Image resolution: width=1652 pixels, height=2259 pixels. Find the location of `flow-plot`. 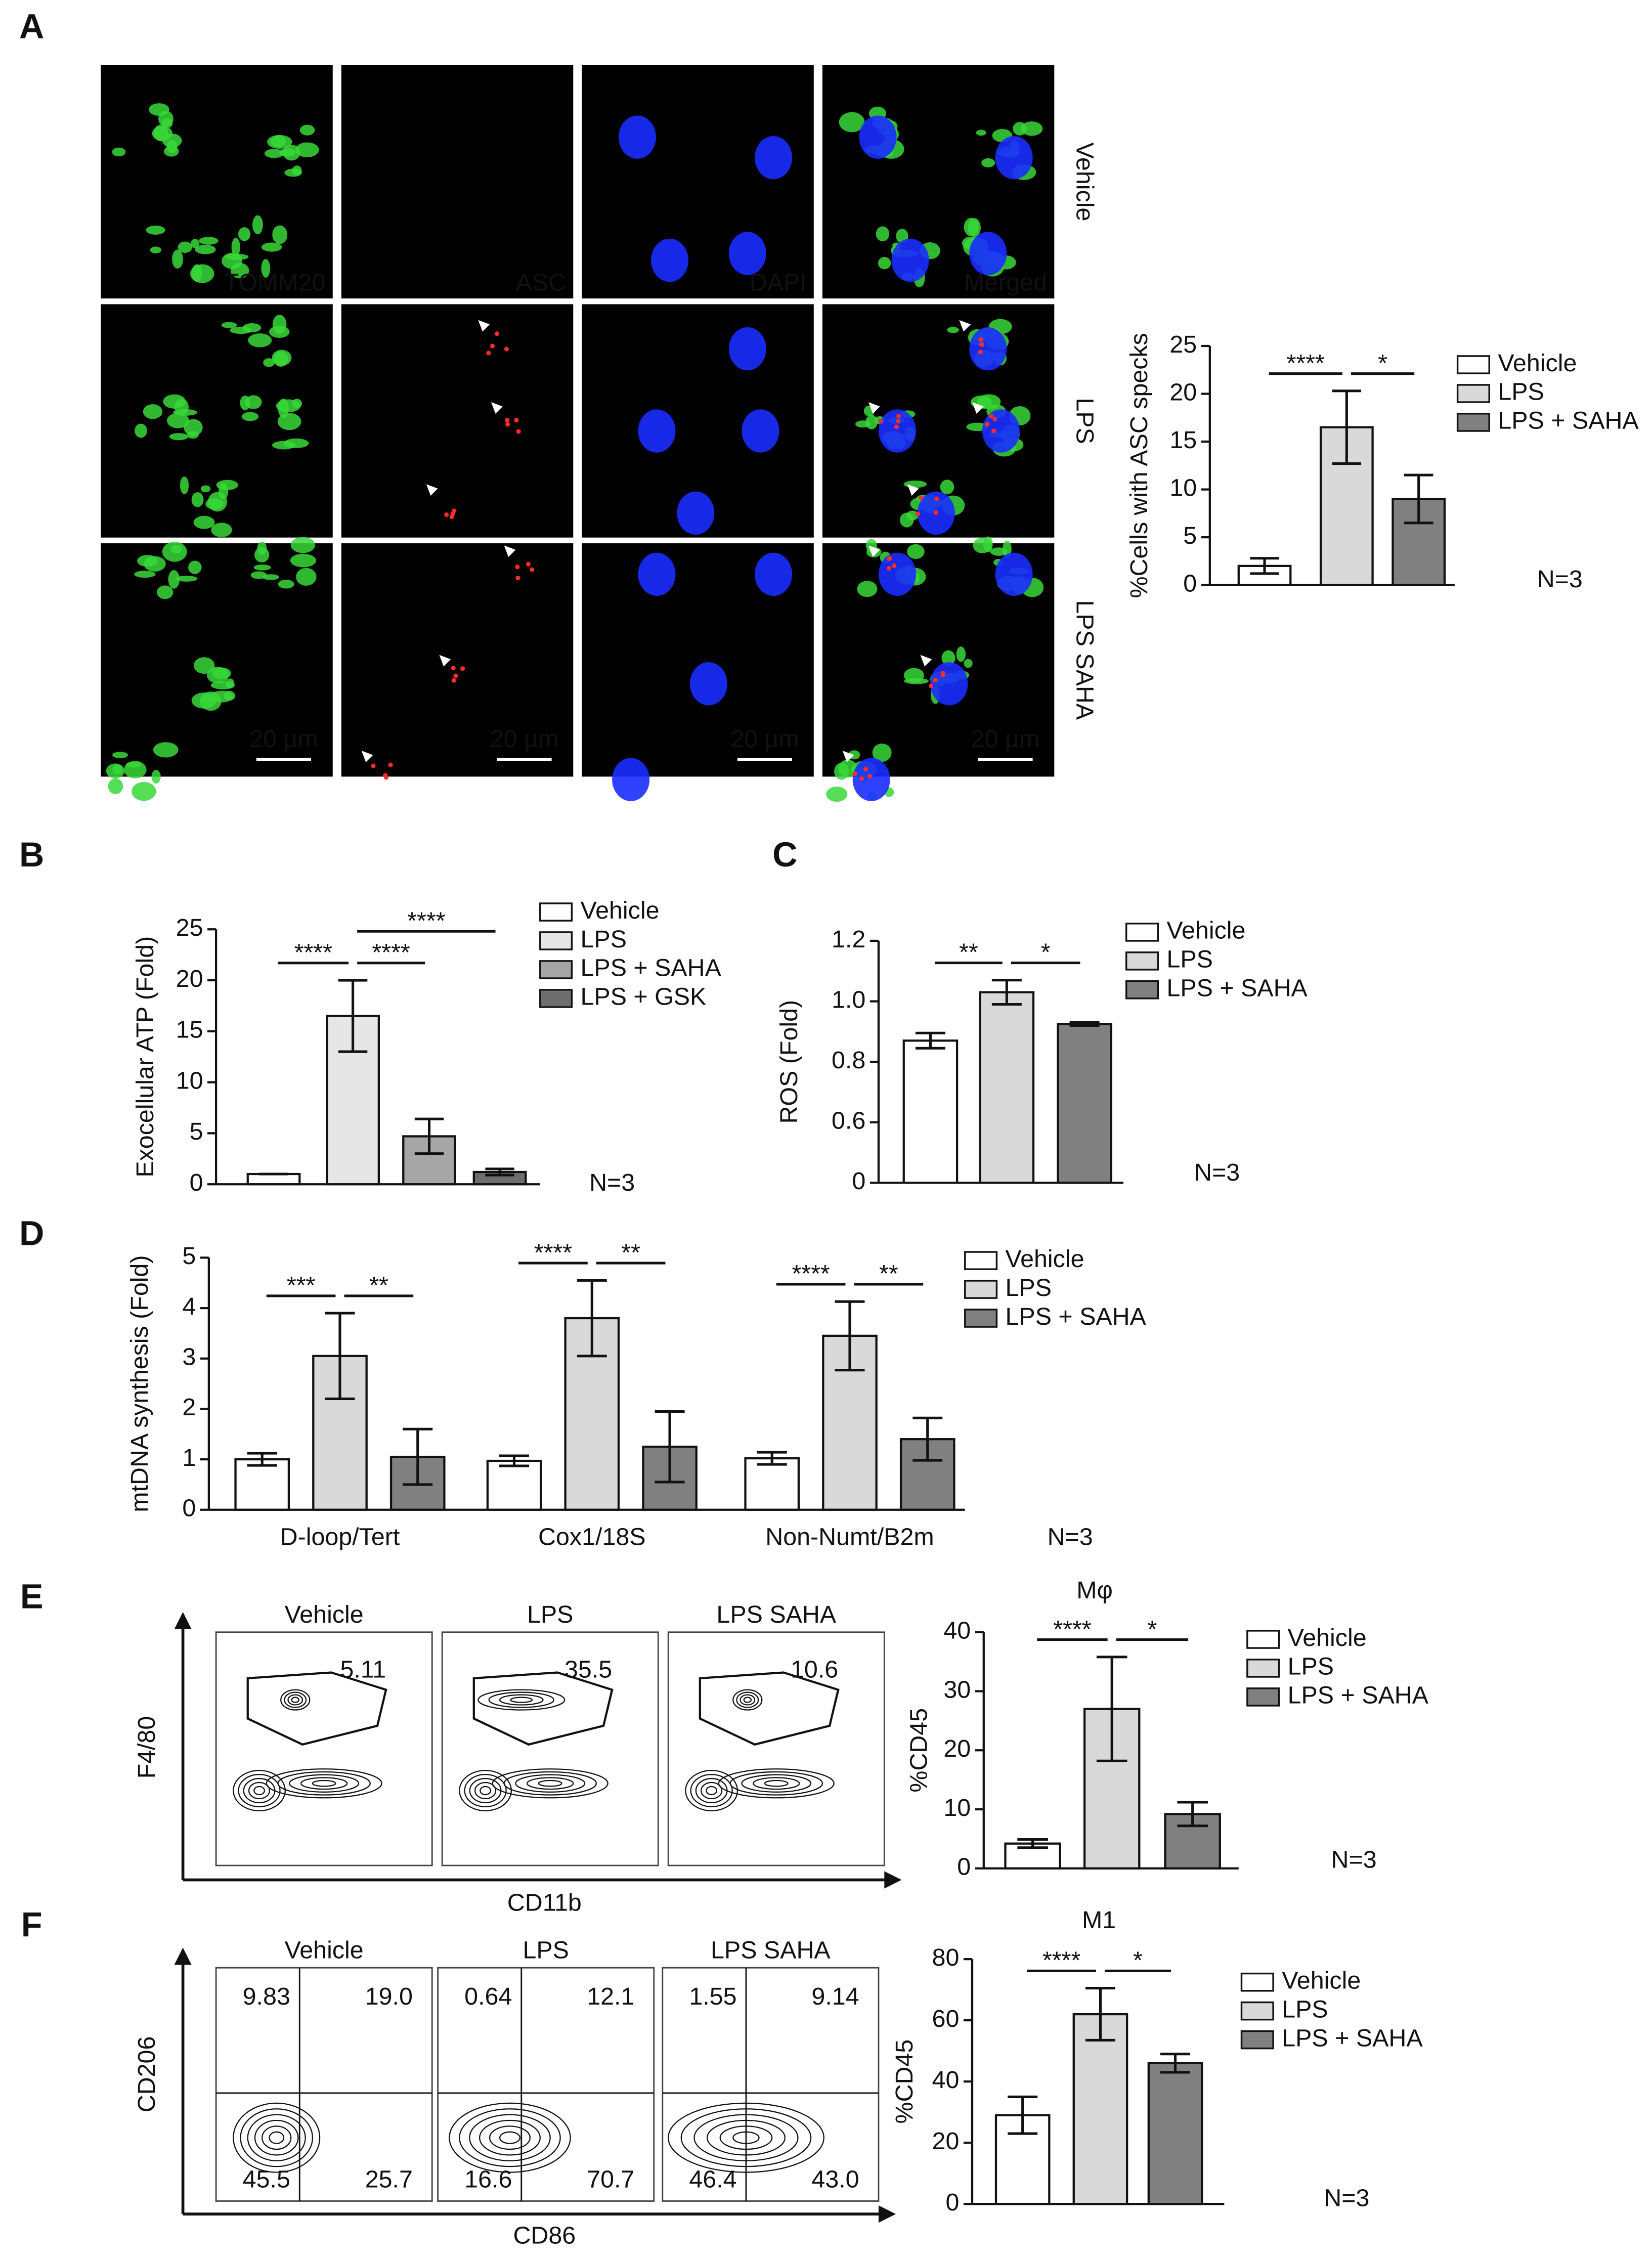

flow-plot is located at coordinates (550, 1748).